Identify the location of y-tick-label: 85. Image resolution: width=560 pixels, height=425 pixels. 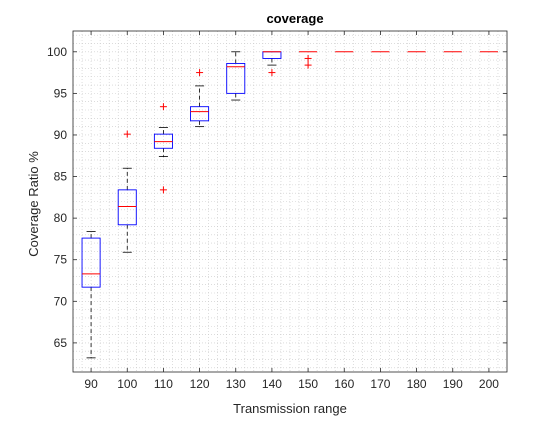
(61, 177).